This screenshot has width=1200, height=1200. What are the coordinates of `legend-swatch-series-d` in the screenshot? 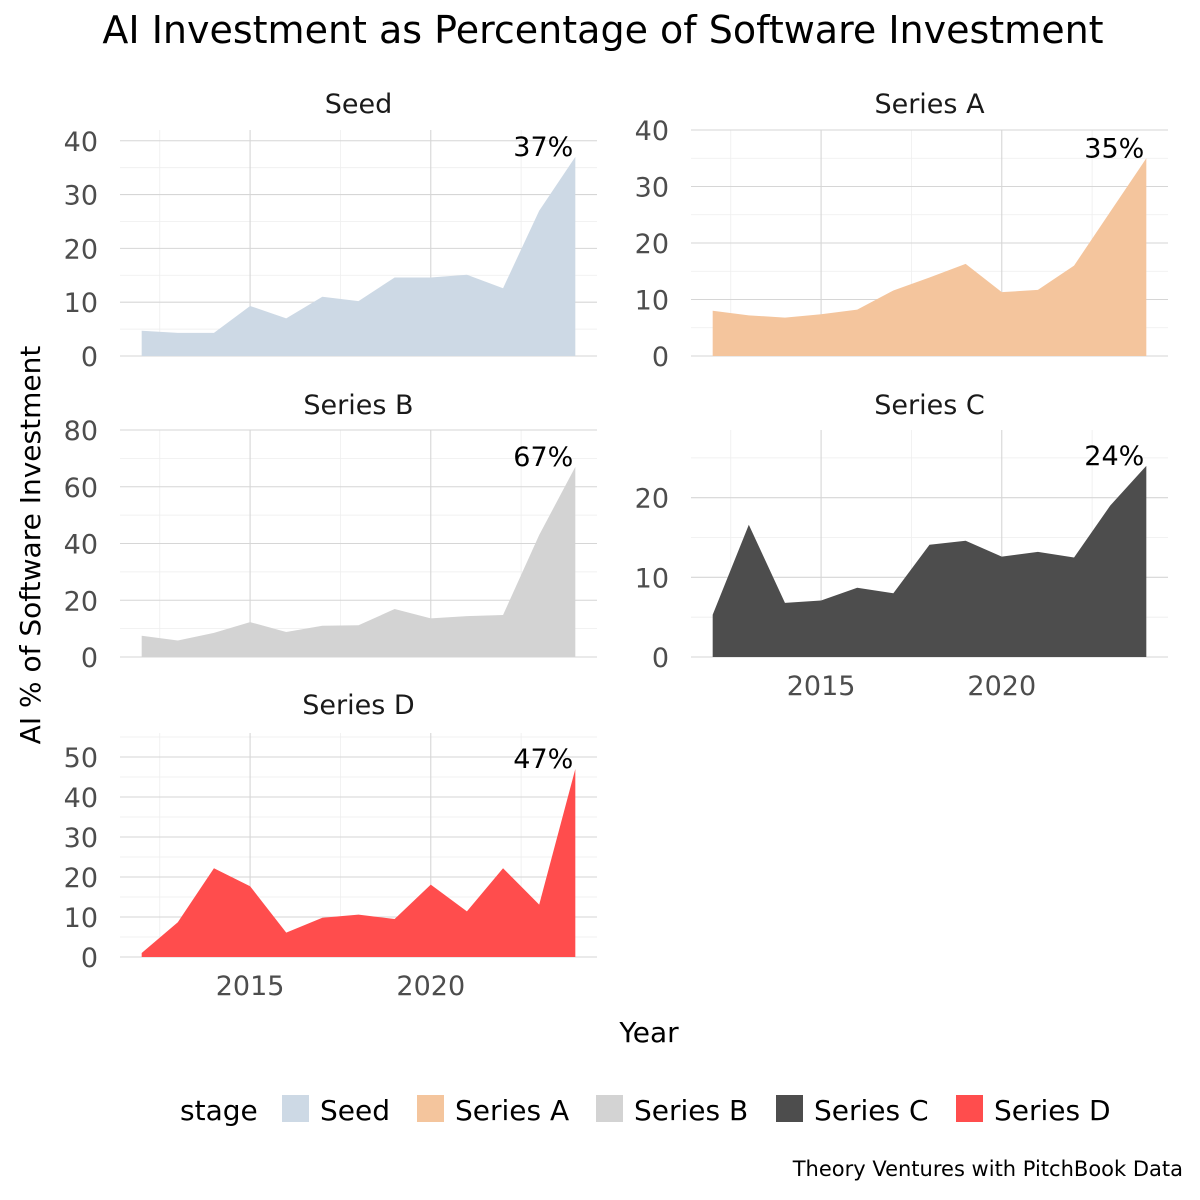 It's located at (969, 1108).